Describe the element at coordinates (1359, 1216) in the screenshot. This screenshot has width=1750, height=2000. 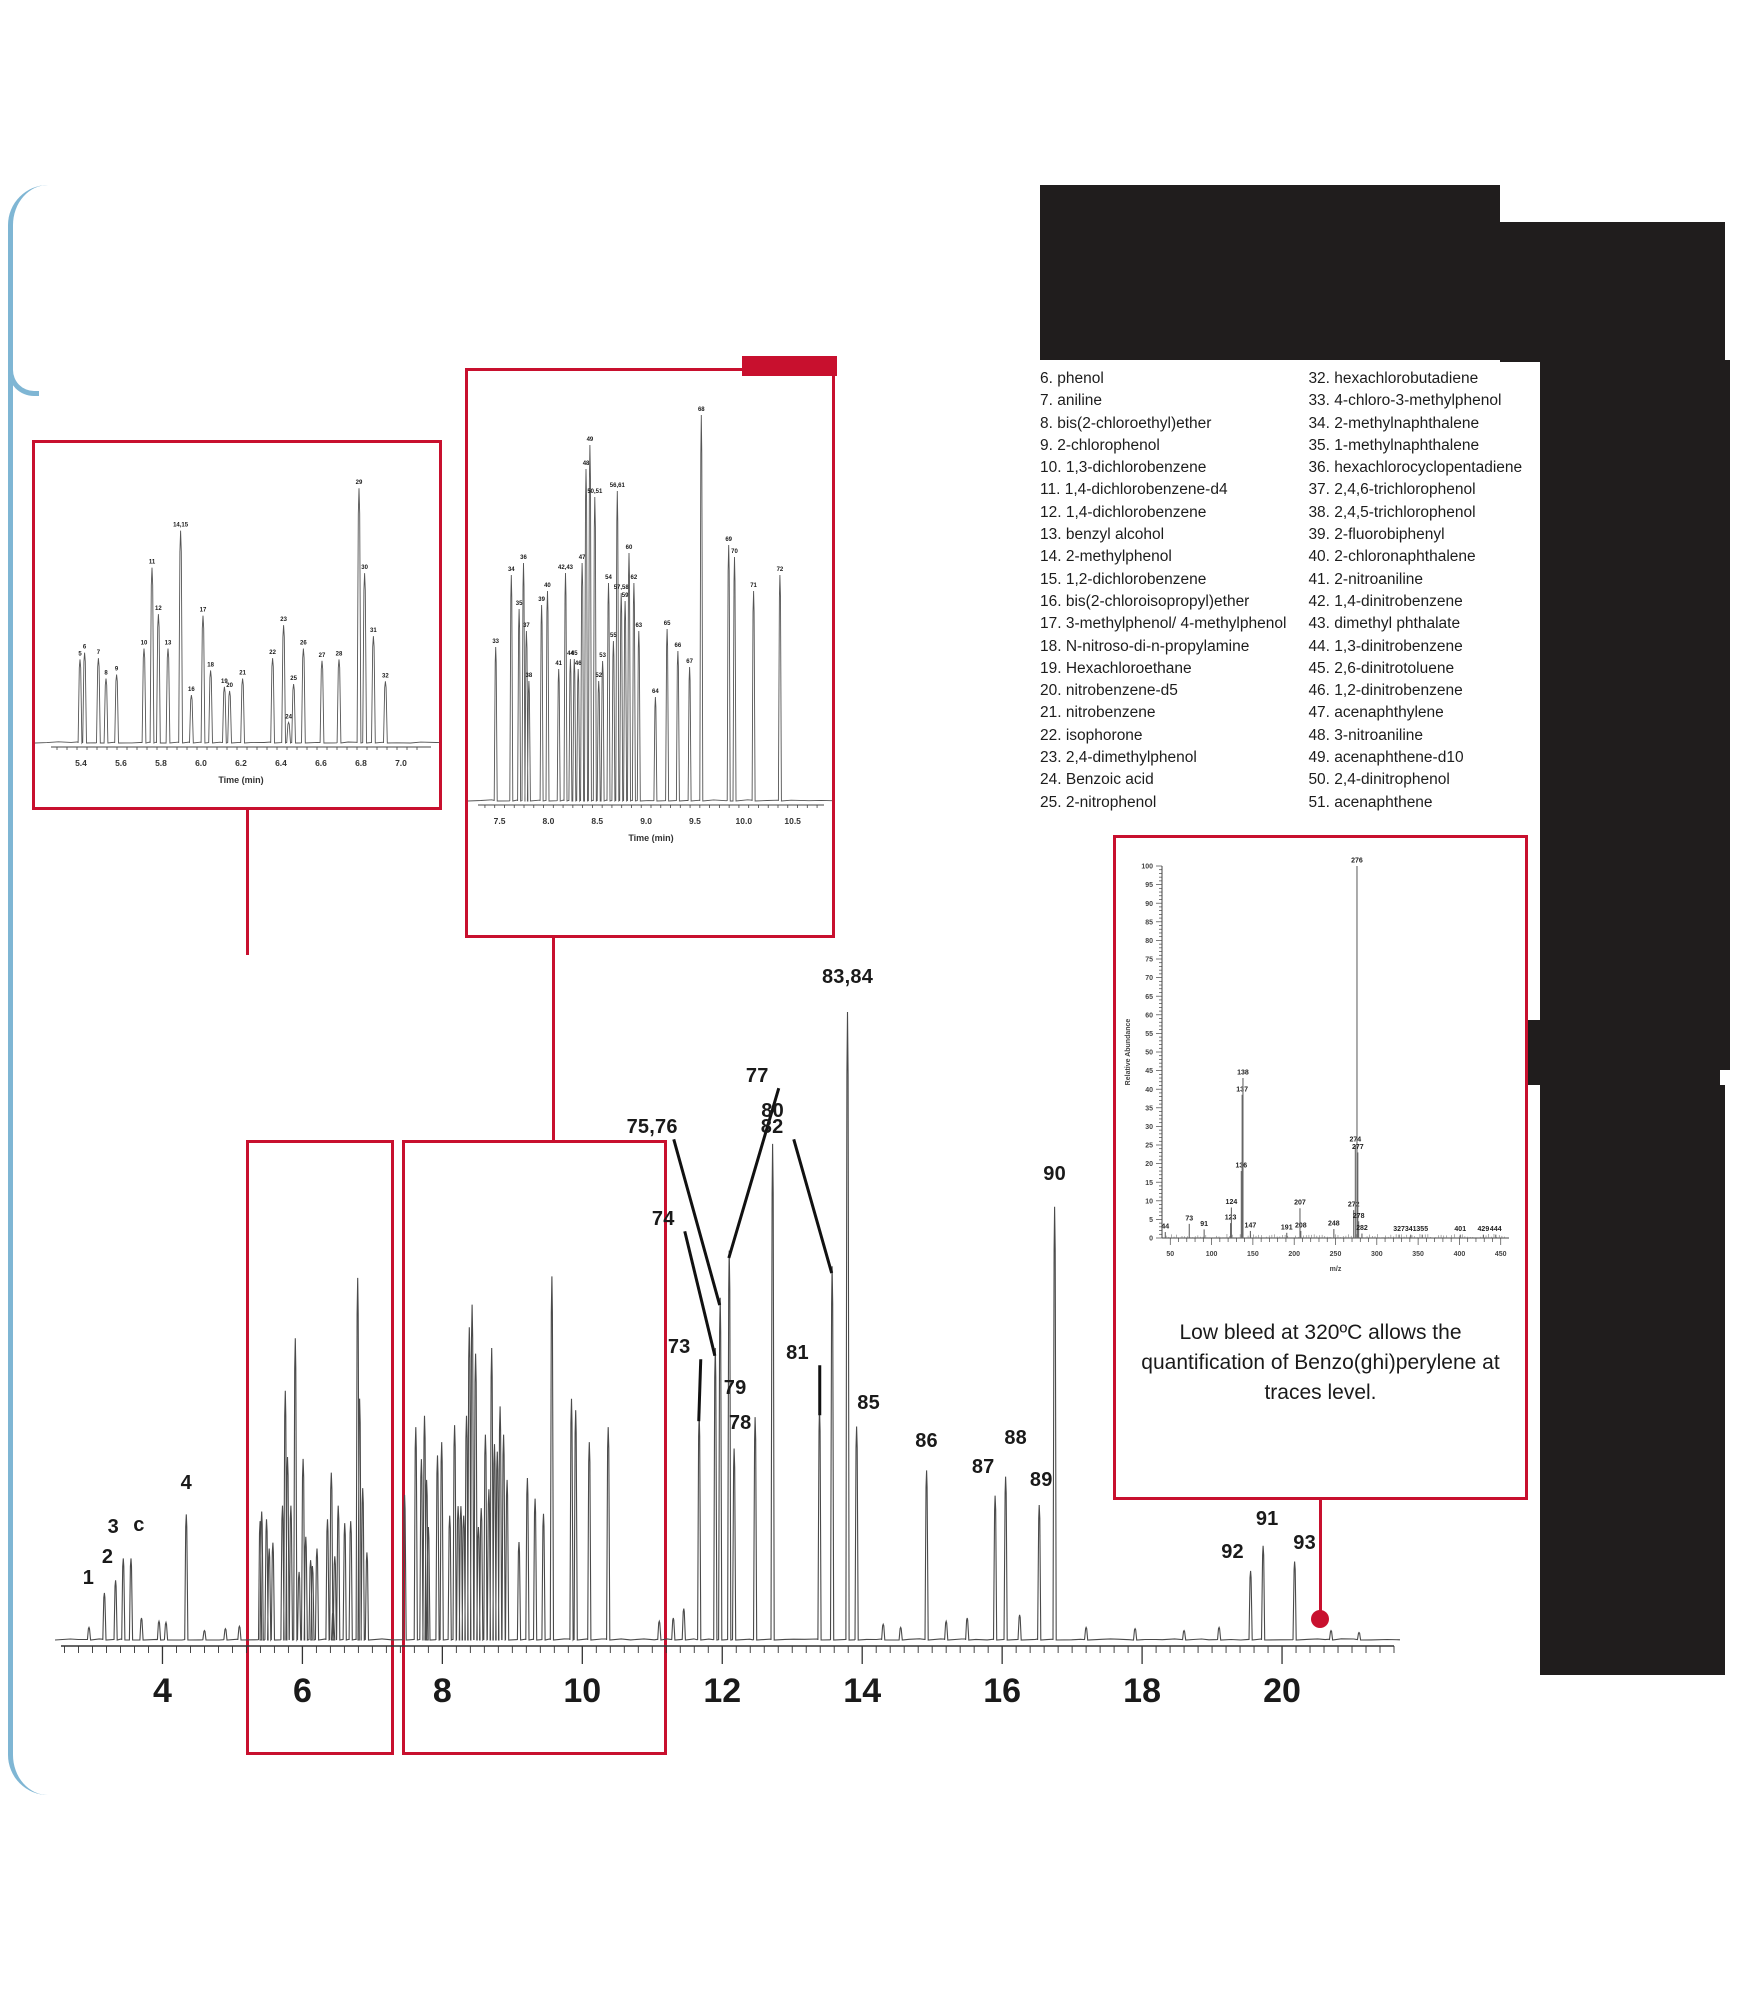
I see `svg-text: 278` at that location.